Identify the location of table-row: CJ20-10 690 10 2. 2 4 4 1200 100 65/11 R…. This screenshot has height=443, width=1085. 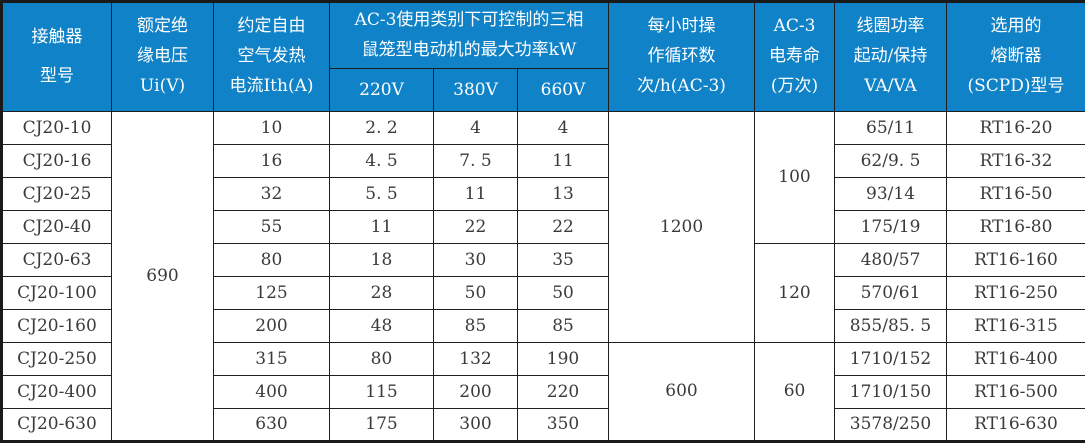
(543, 128).